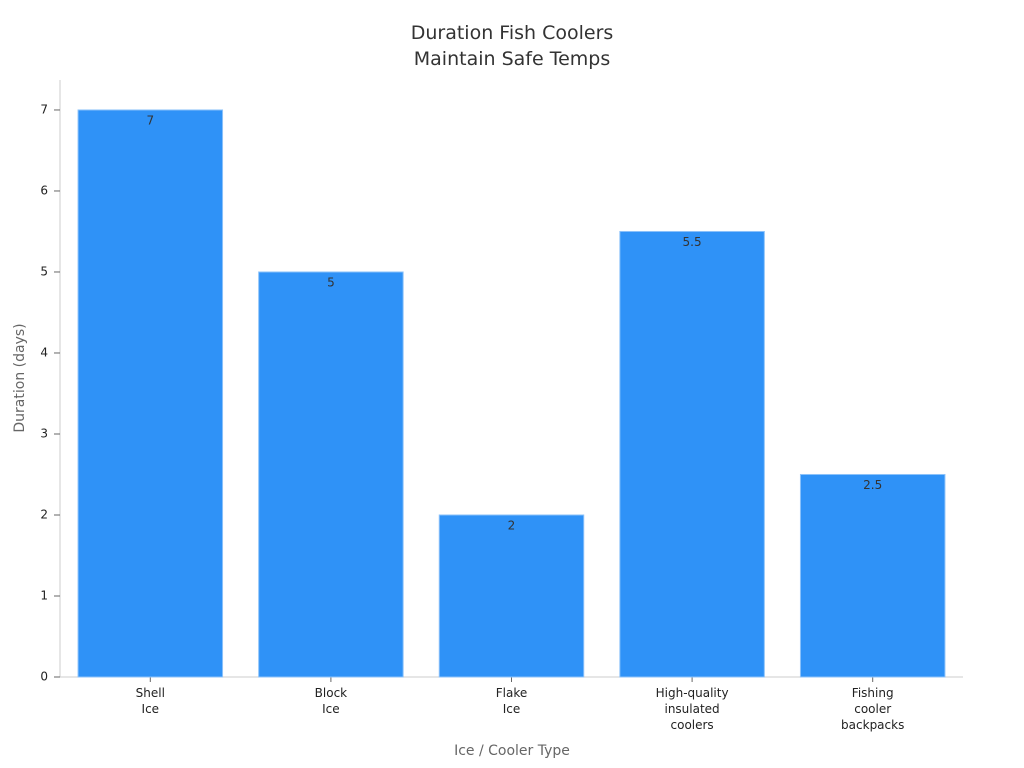 Image resolution: width=1024 pixels, height=768 pixels. What do you see at coordinates (44, 109) in the screenshot?
I see `y-tick-label: 7` at bounding box center [44, 109].